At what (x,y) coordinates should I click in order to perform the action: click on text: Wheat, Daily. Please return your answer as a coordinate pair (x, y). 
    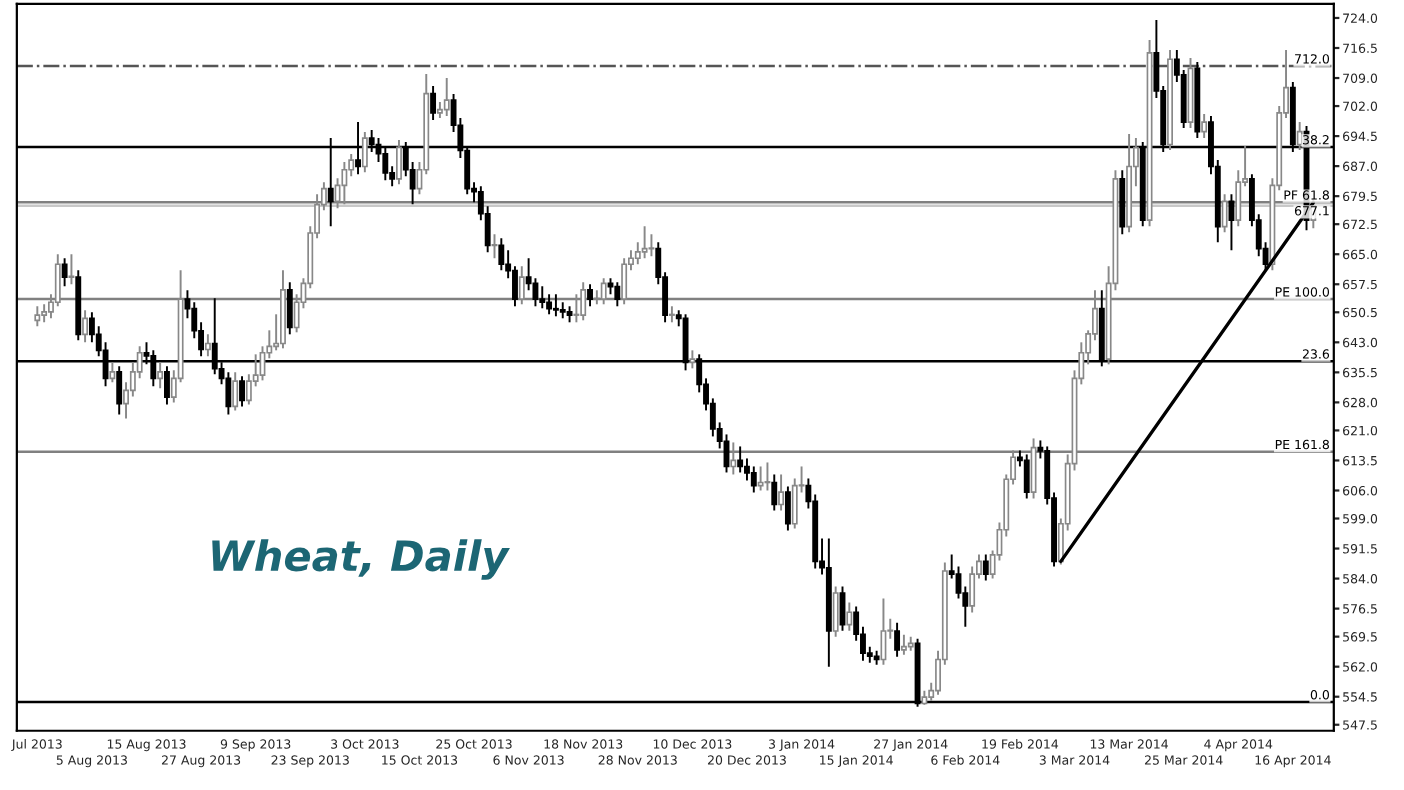
    Looking at the image, I should click on (361, 559).